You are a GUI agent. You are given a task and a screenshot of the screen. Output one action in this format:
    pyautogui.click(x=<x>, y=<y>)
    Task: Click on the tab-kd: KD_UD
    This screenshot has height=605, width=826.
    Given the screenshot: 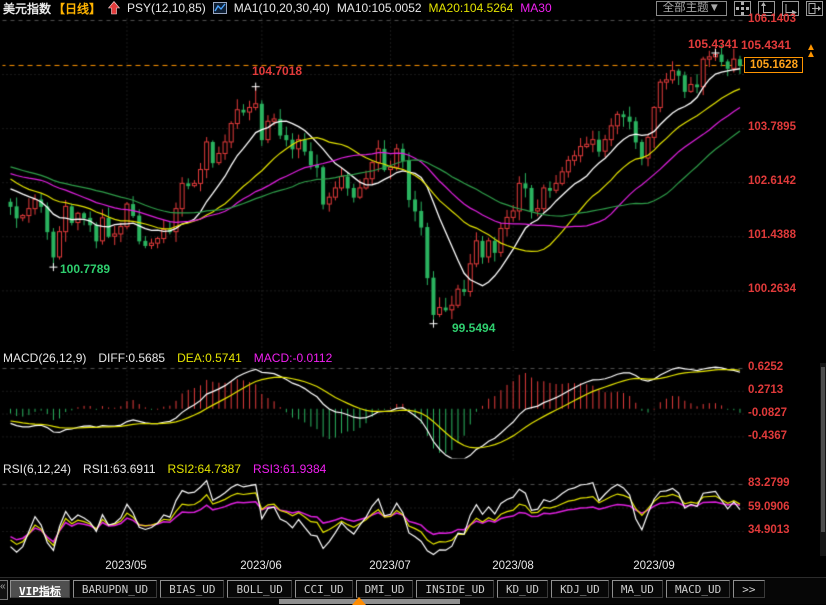 What is the action you would take?
    pyautogui.click(x=522, y=589)
    